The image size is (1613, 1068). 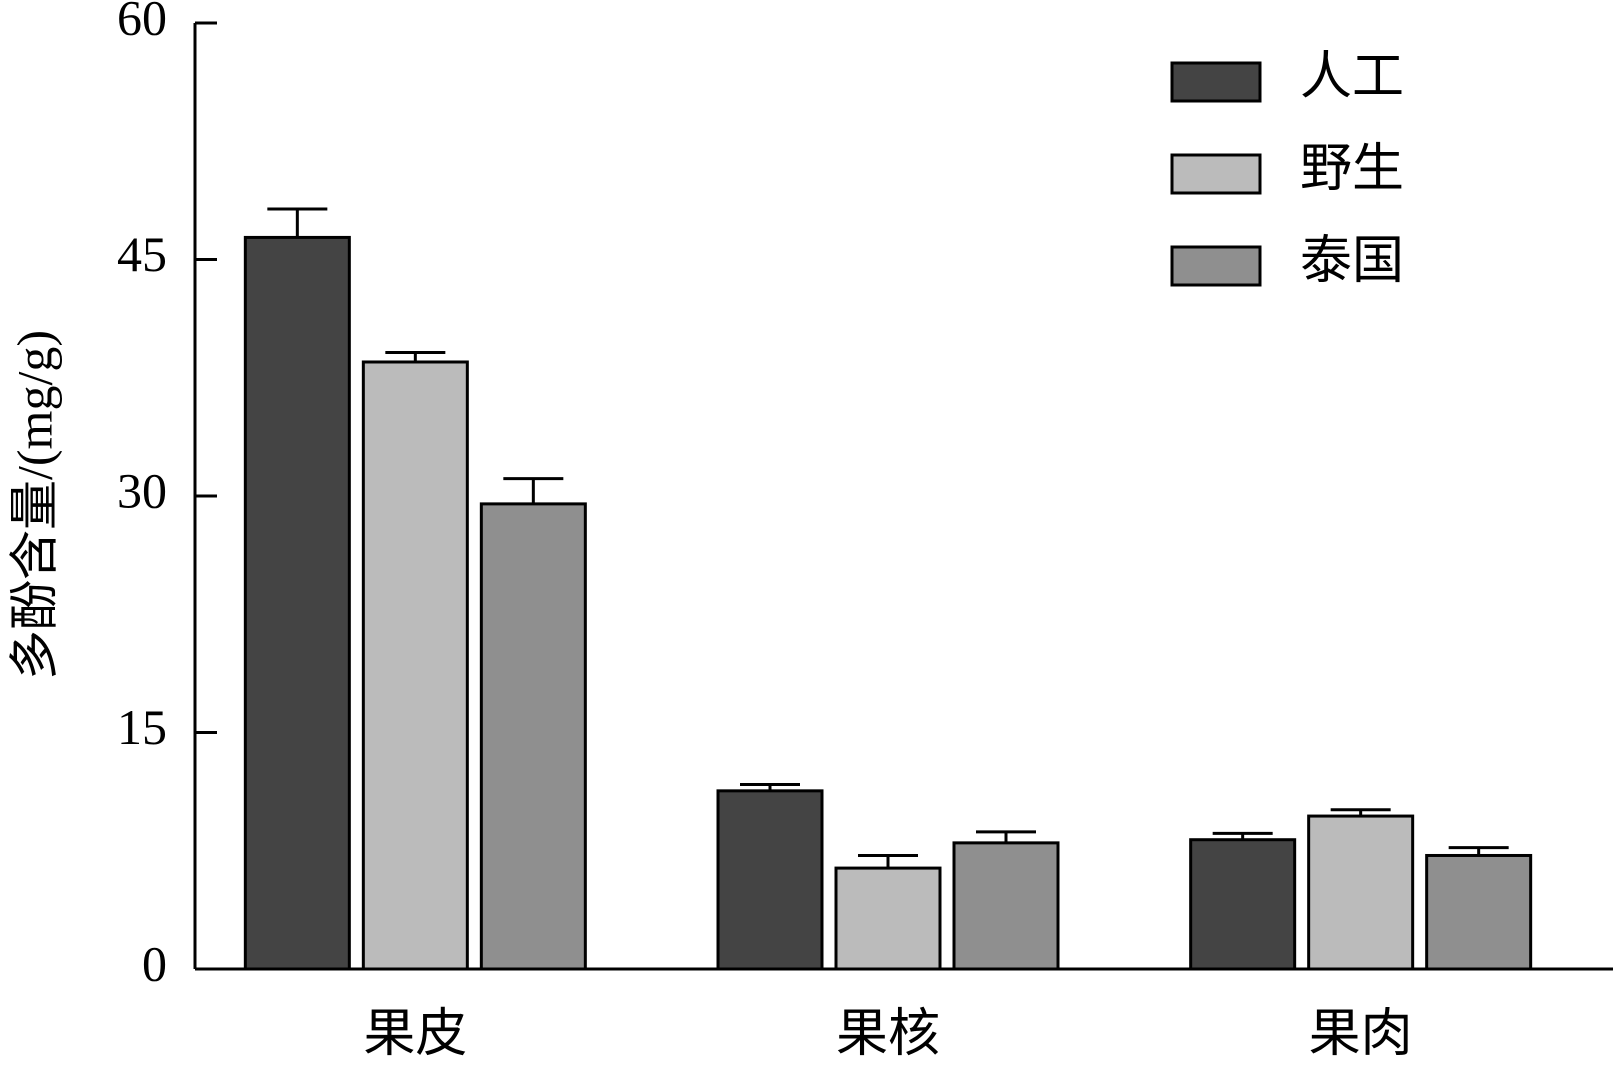 I want to click on y-tick-label: 45, so click(x=142, y=254).